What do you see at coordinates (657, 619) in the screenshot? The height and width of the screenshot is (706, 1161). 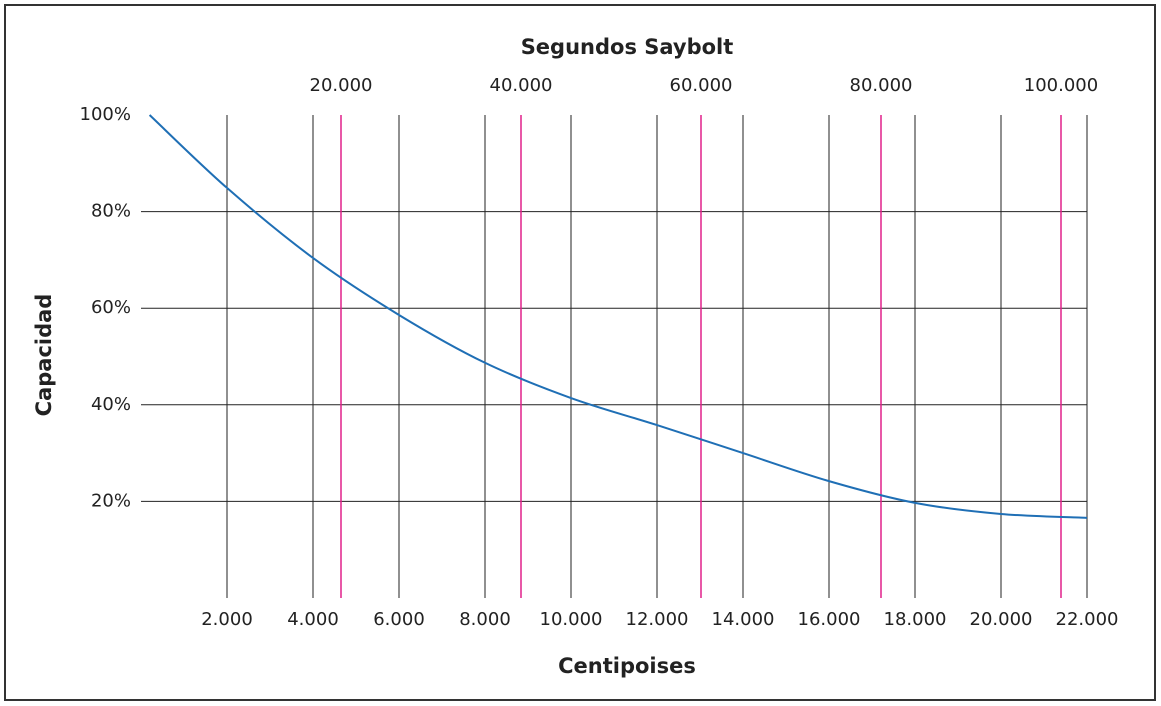 I see `x-tick-label: 12.000` at bounding box center [657, 619].